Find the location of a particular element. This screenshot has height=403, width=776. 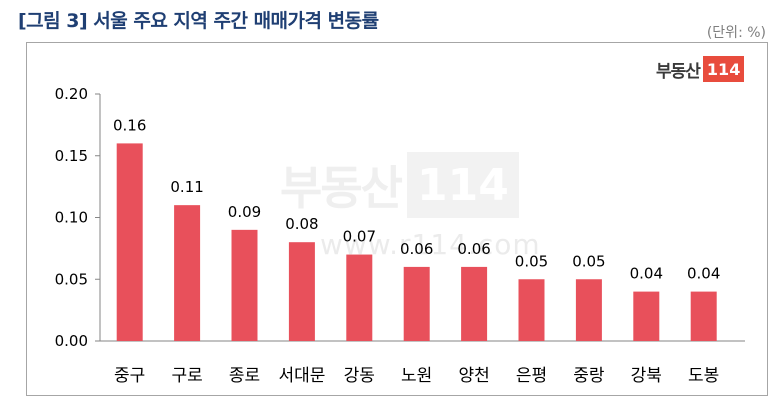

y-tick-label: 0.00 is located at coordinates (71, 341).